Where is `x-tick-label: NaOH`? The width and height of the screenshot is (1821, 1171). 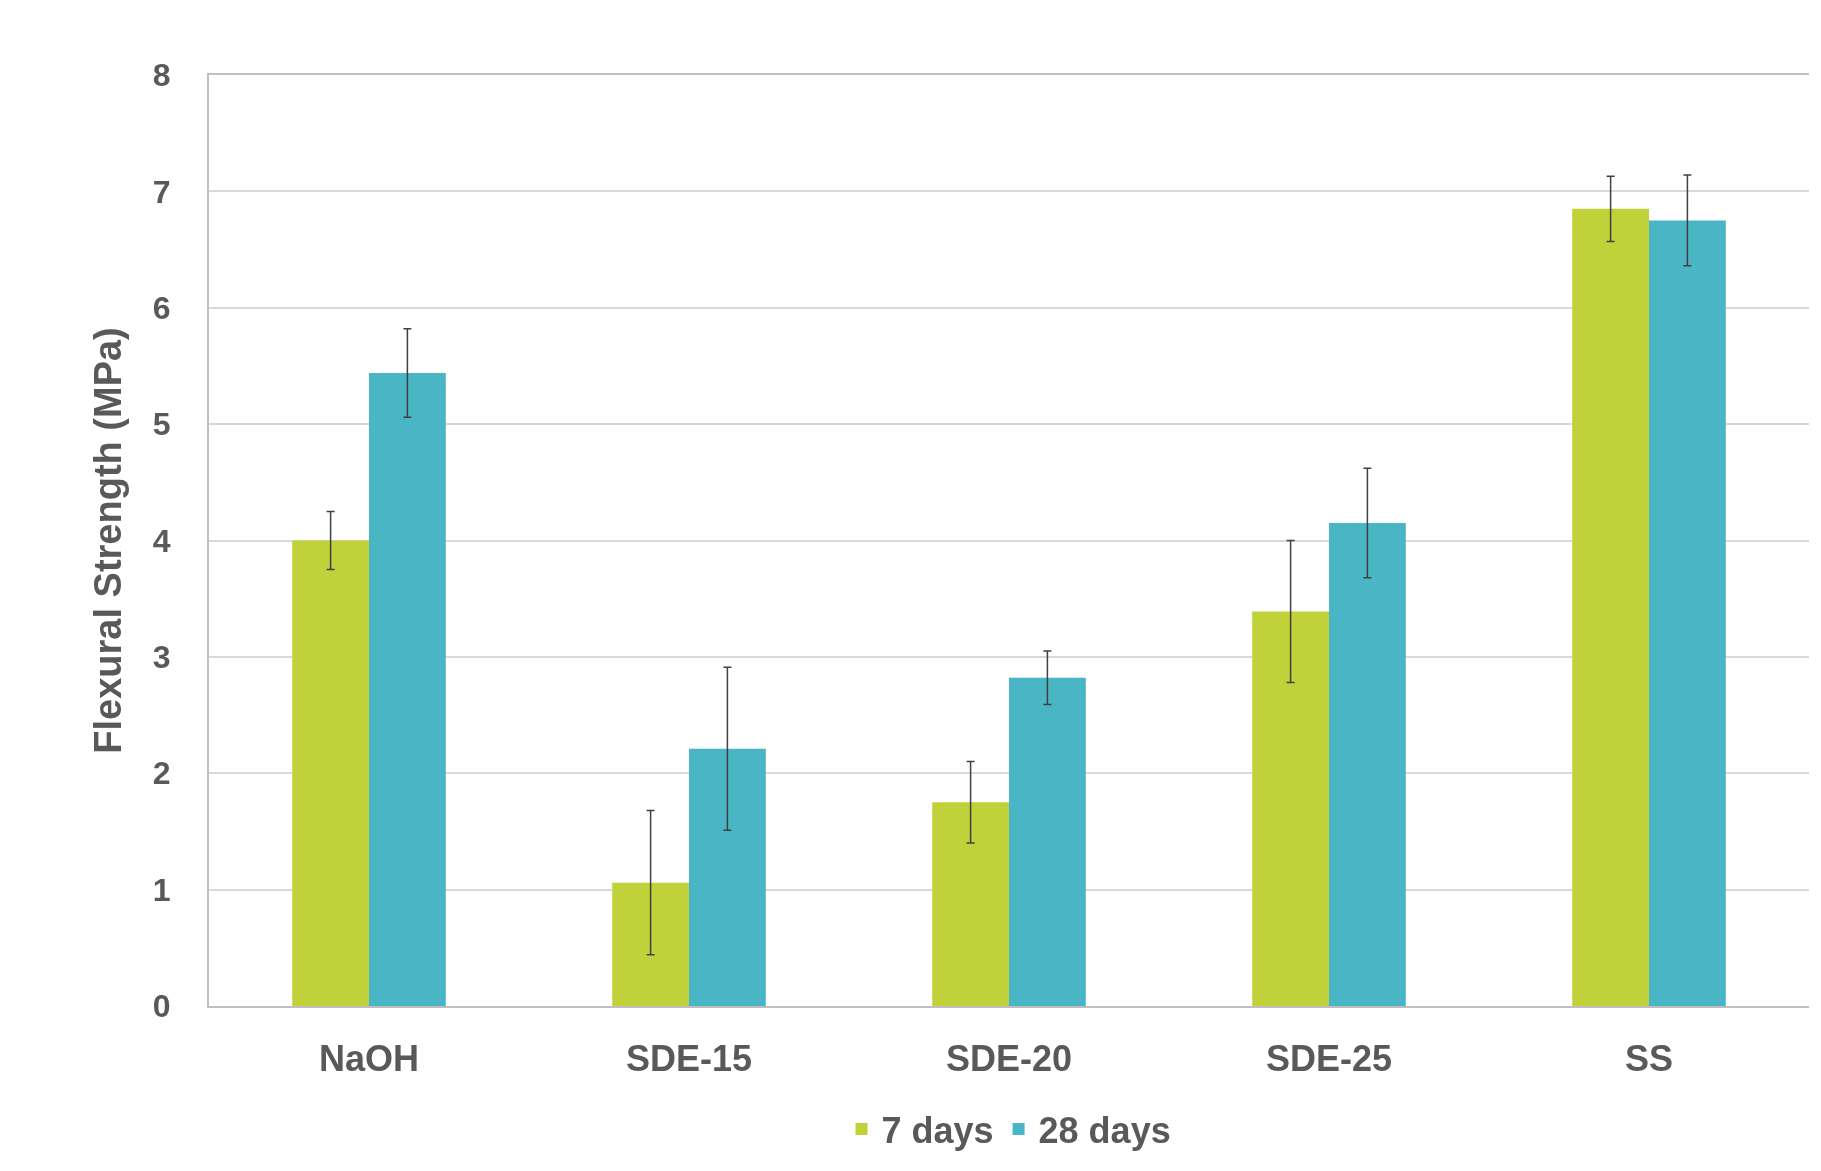
x-tick-label: NaOH is located at coordinates (369, 1059).